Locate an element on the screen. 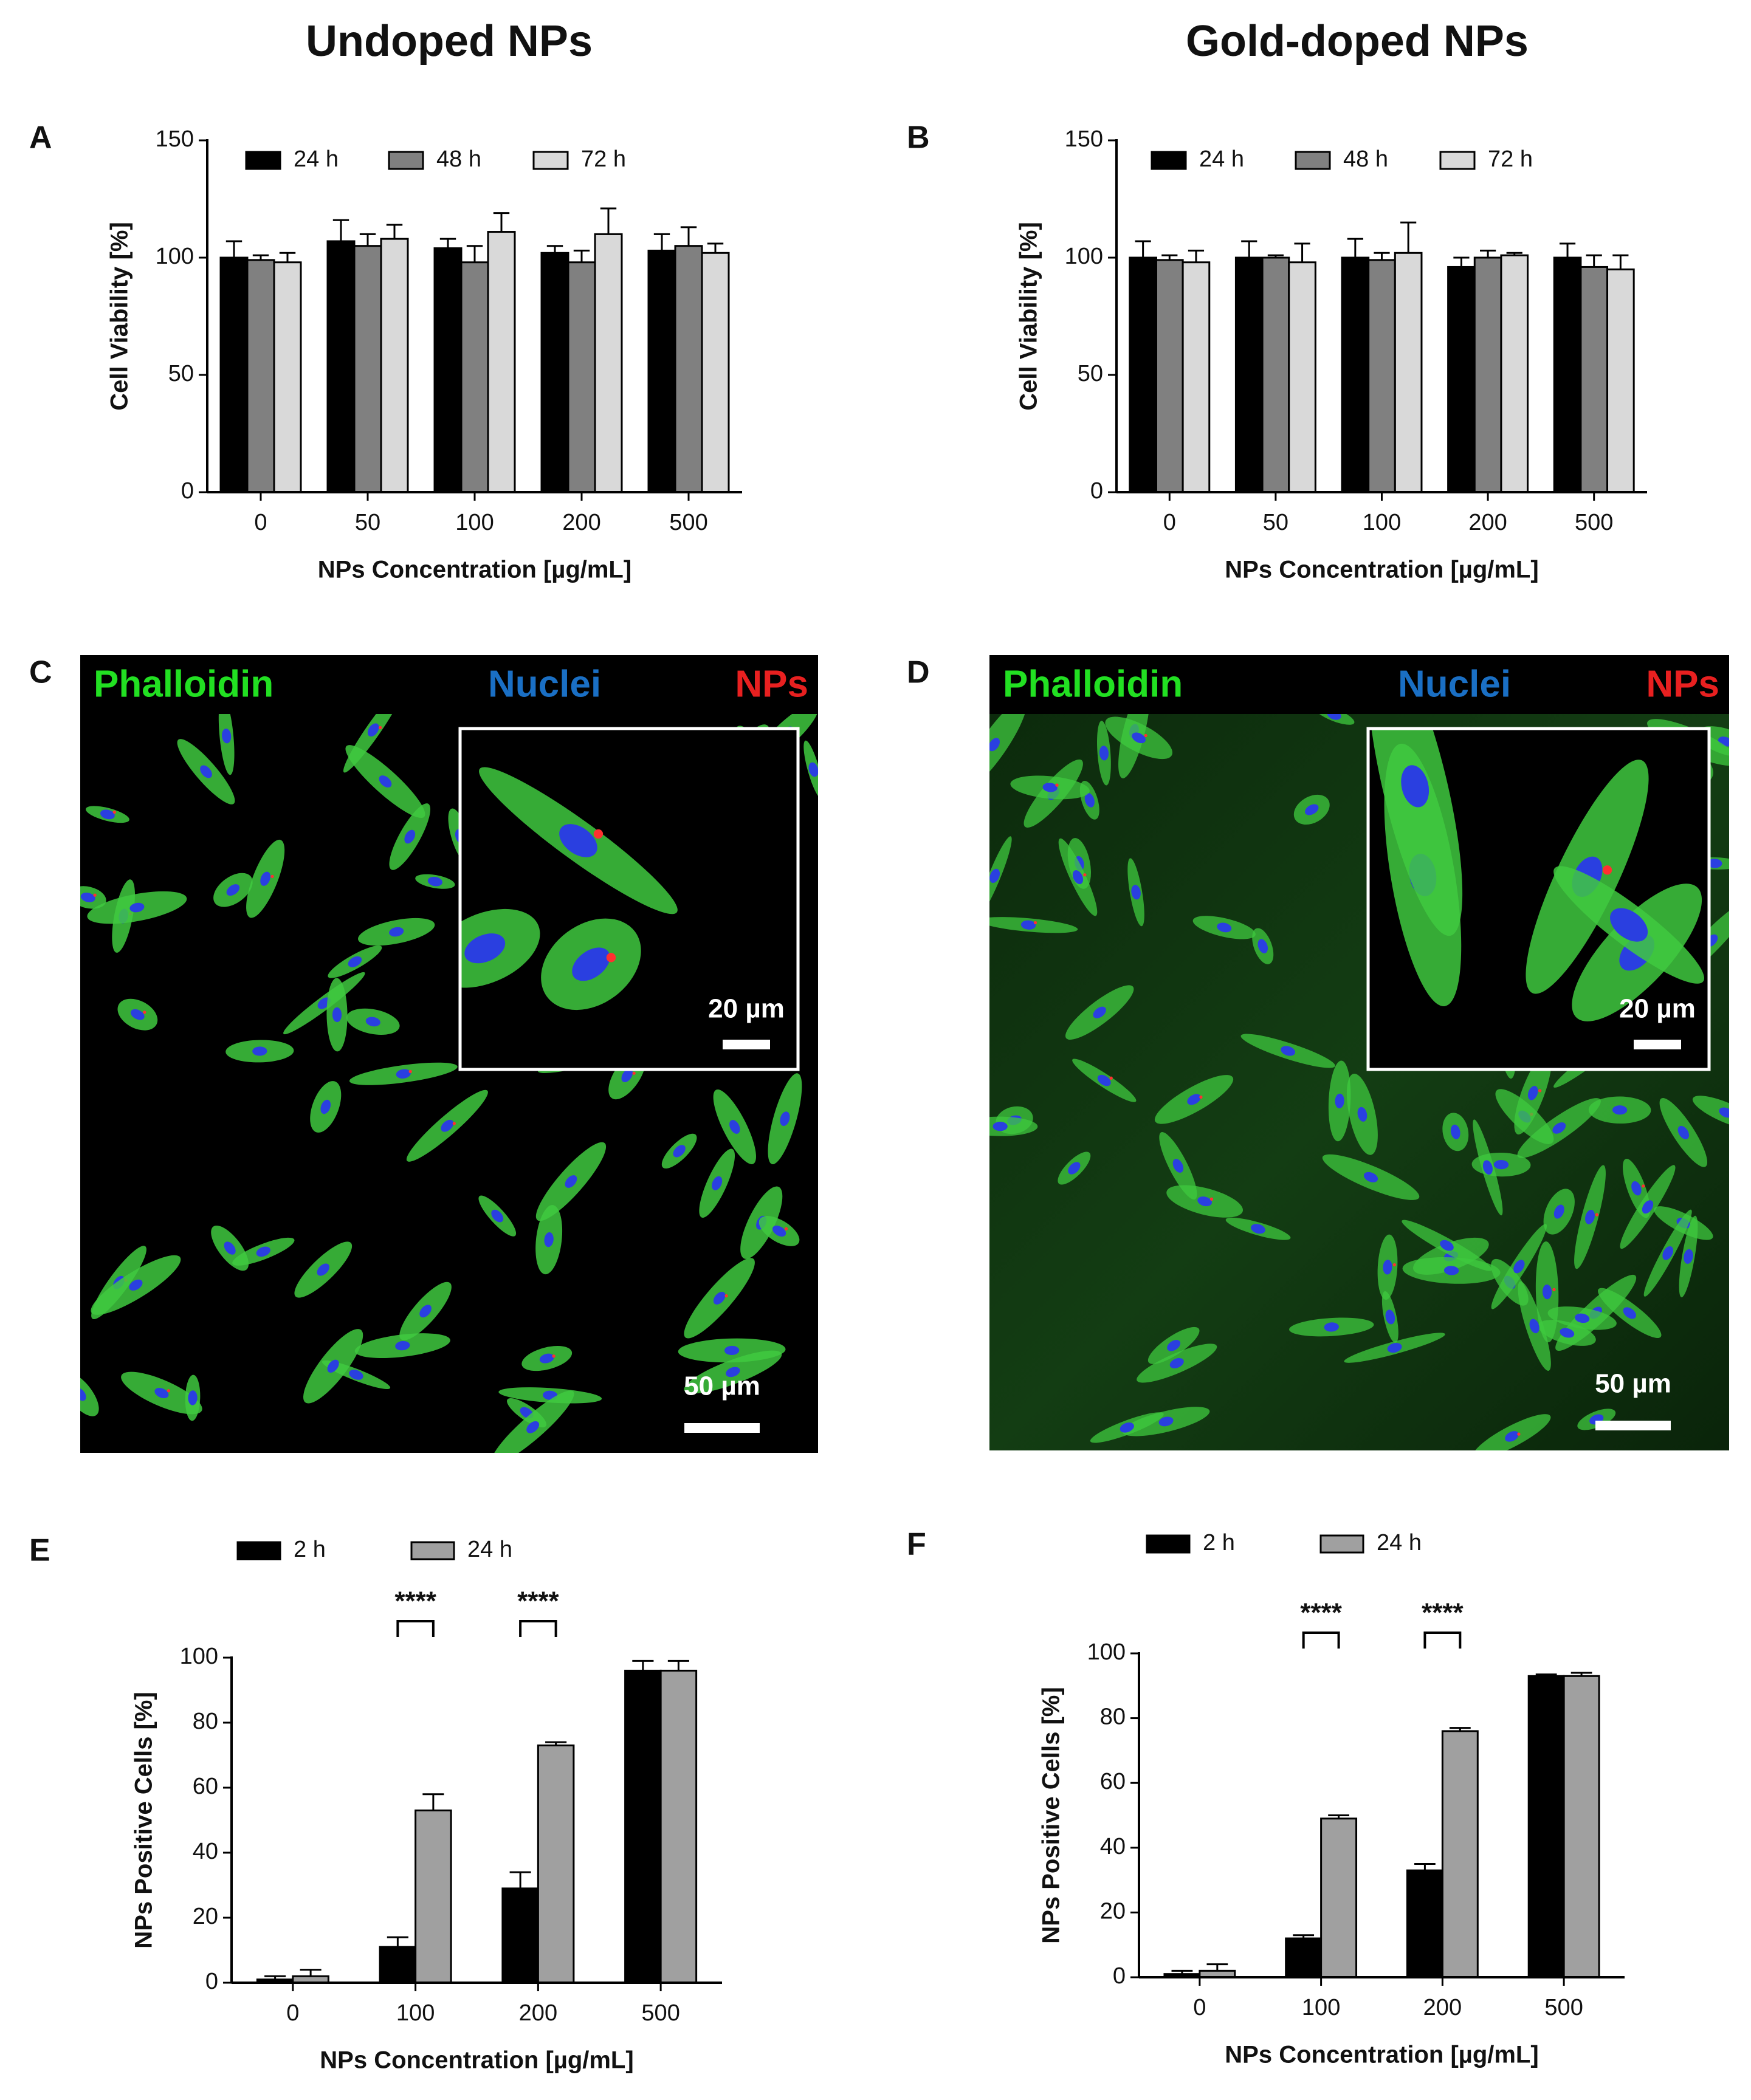  x-tick-label: 100 is located at coordinates (415, 2013).